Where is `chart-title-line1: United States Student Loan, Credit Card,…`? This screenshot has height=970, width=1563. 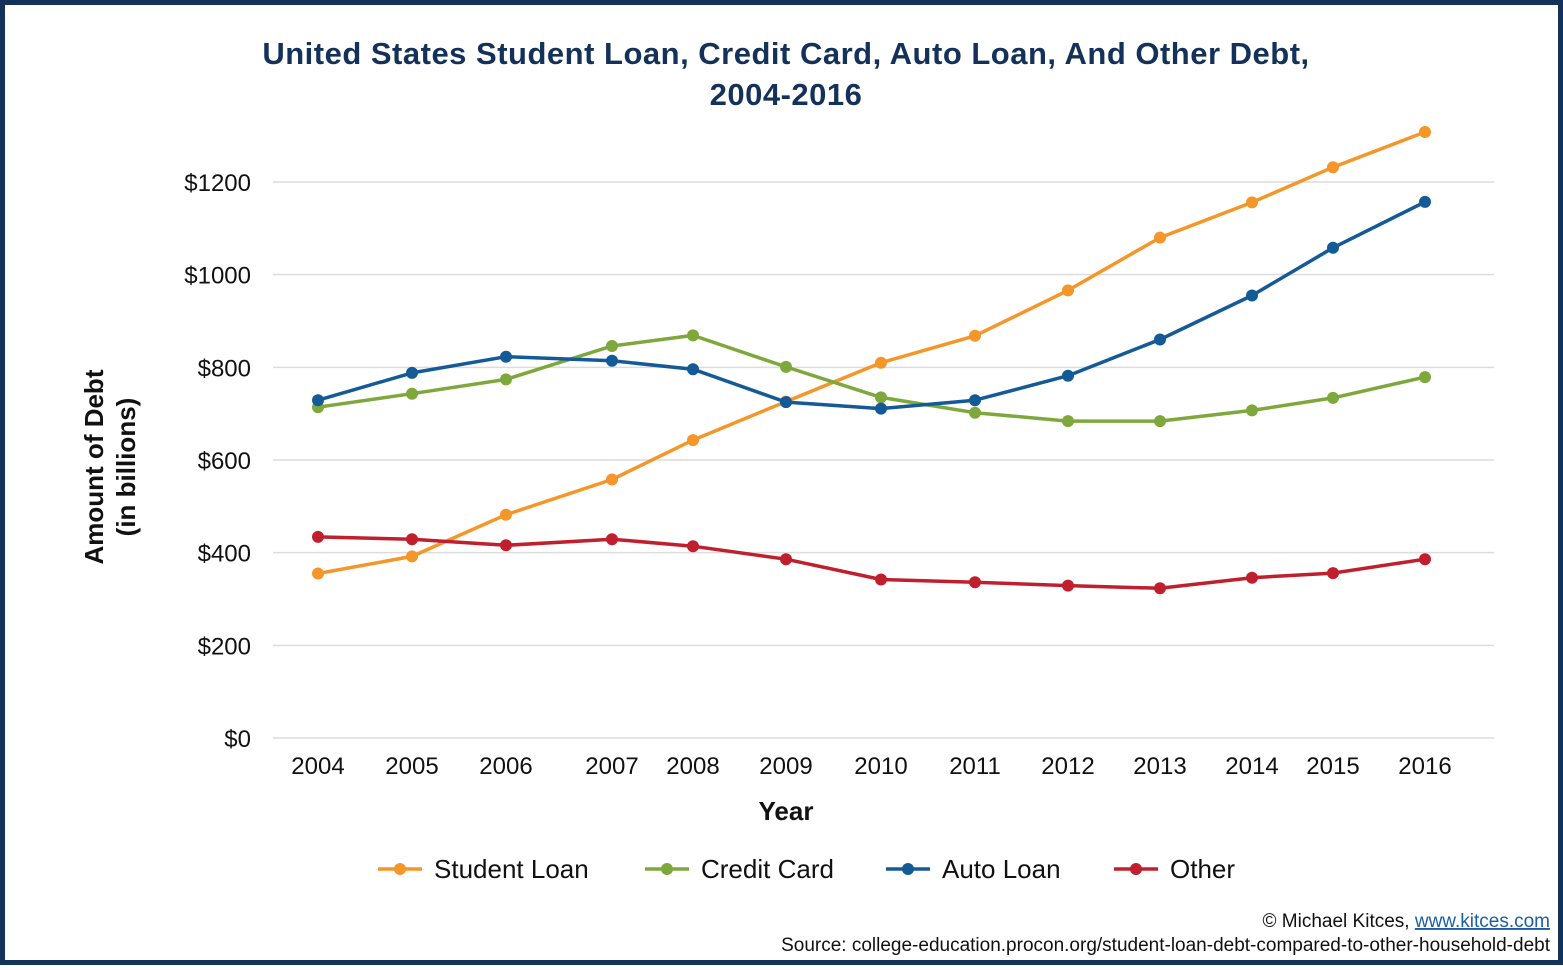
chart-title-line1: United States Student Loan, Credit Card,… is located at coordinates (785, 53).